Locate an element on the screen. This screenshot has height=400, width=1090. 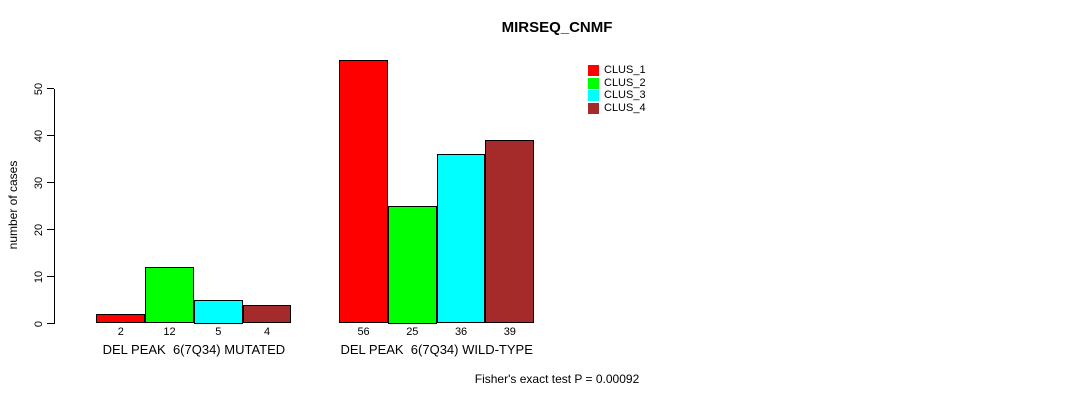
legend: CLUS_1 CLUS_2 CLUS_3 CLUS_4 is located at coordinates (638, 92).